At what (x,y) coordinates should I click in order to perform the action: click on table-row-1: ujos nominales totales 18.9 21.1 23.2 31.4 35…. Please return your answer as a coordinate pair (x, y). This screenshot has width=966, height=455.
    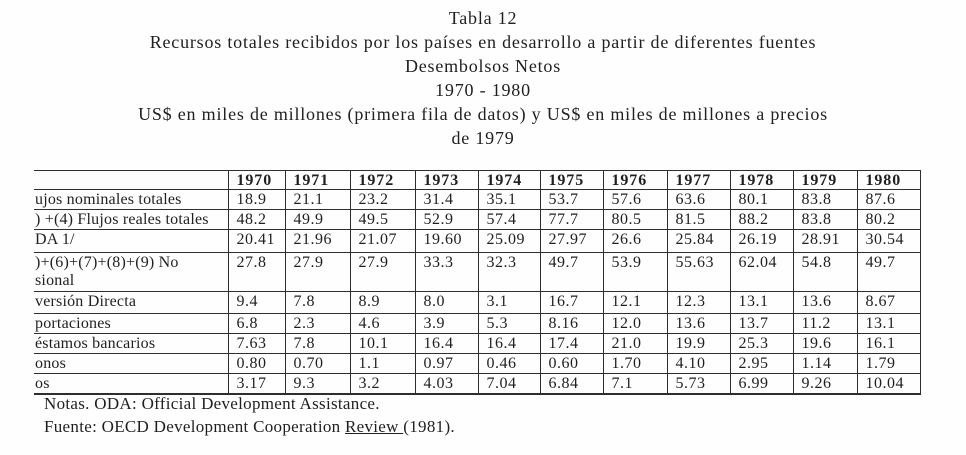
    Looking at the image, I should click on (477, 199).